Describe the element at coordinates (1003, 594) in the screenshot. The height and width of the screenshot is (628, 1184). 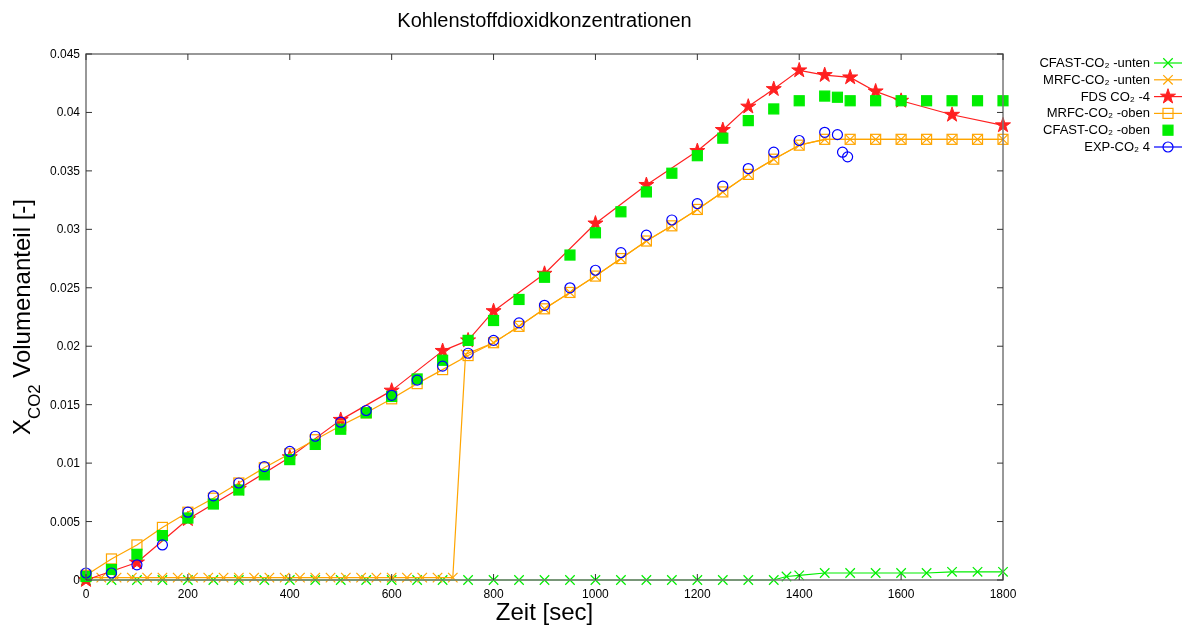
I see `x-tick-label: 1800` at that location.